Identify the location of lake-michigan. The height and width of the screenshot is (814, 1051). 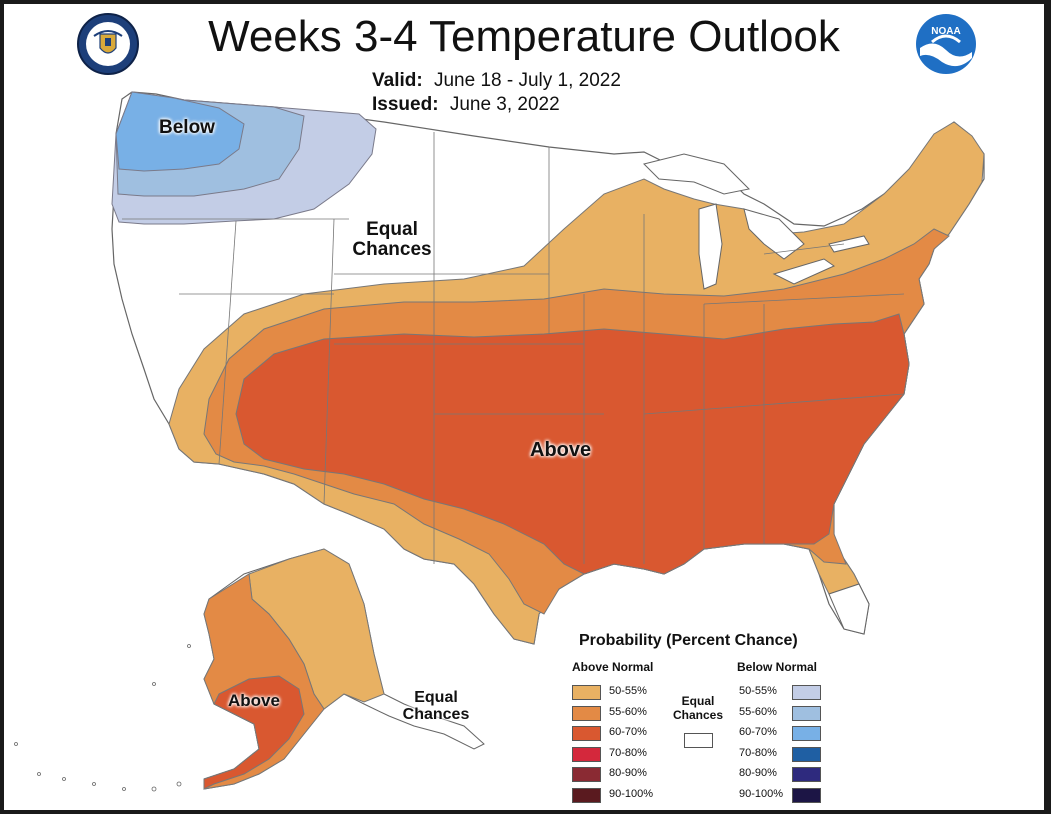
(710, 246).